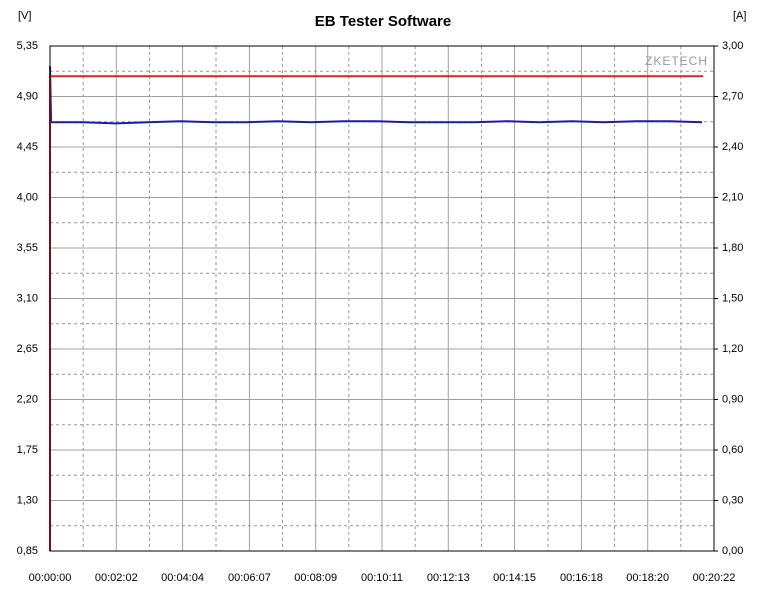 Image resolution: width=768 pixels, height=602 pixels. Describe the element at coordinates (732, 96) in the screenshot. I see `y2-tick-label: 2,70` at that location.